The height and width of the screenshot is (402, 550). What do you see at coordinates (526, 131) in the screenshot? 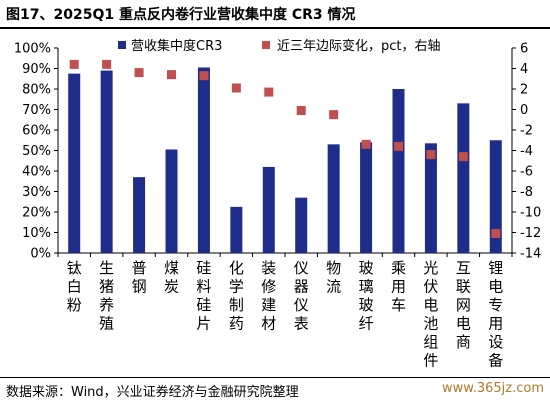
I see `right-tick-label: -2` at bounding box center [526, 131].